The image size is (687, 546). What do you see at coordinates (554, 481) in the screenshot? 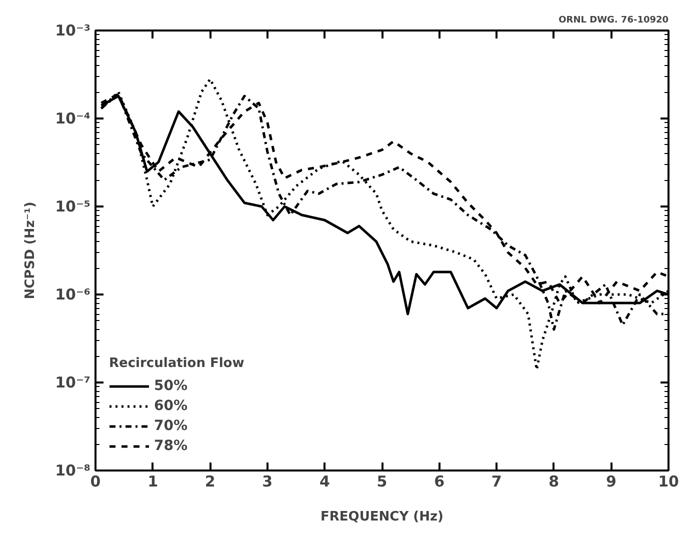
I see `x-tick-label: 8` at bounding box center [554, 481].